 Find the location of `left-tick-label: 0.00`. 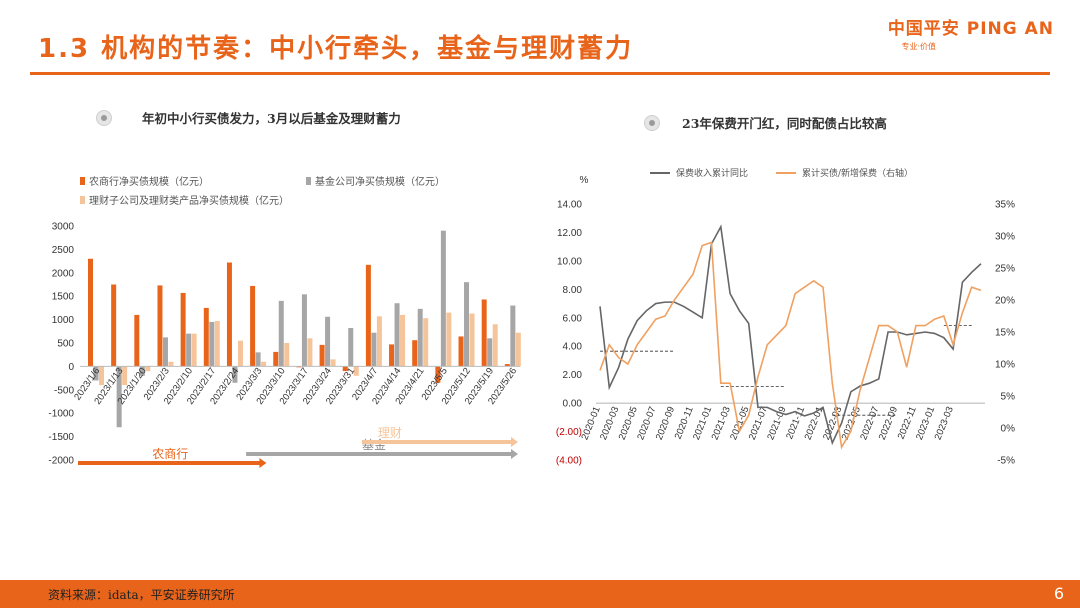

left-tick-label: 0.00 is located at coordinates (573, 404).